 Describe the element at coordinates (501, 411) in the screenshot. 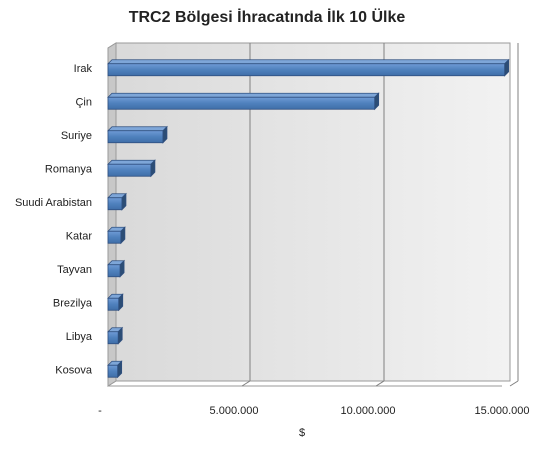

I see `x-tick-label: 15.000.000` at that location.